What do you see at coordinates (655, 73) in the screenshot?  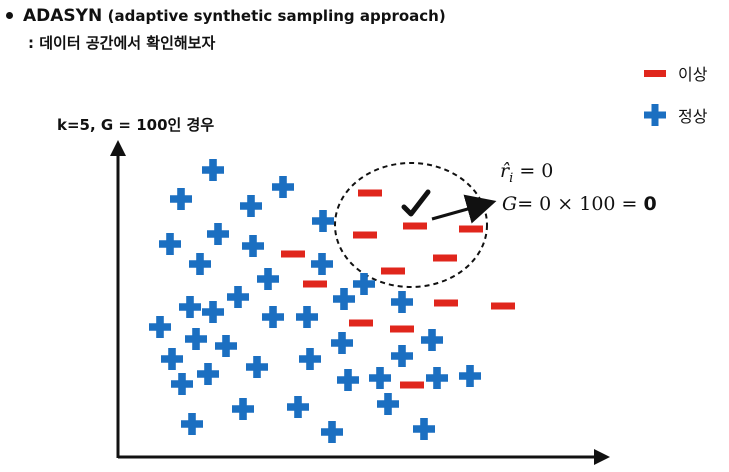 I see `minus-icon` at bounding box center [655, 73].